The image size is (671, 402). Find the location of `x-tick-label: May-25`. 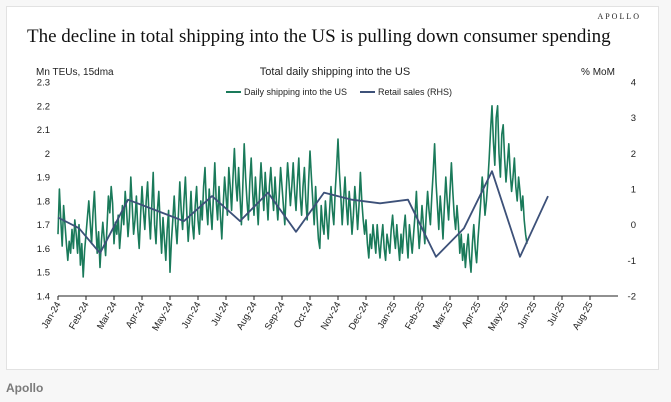

x-tick-label: May-25 is located at coordinates (498, 316).